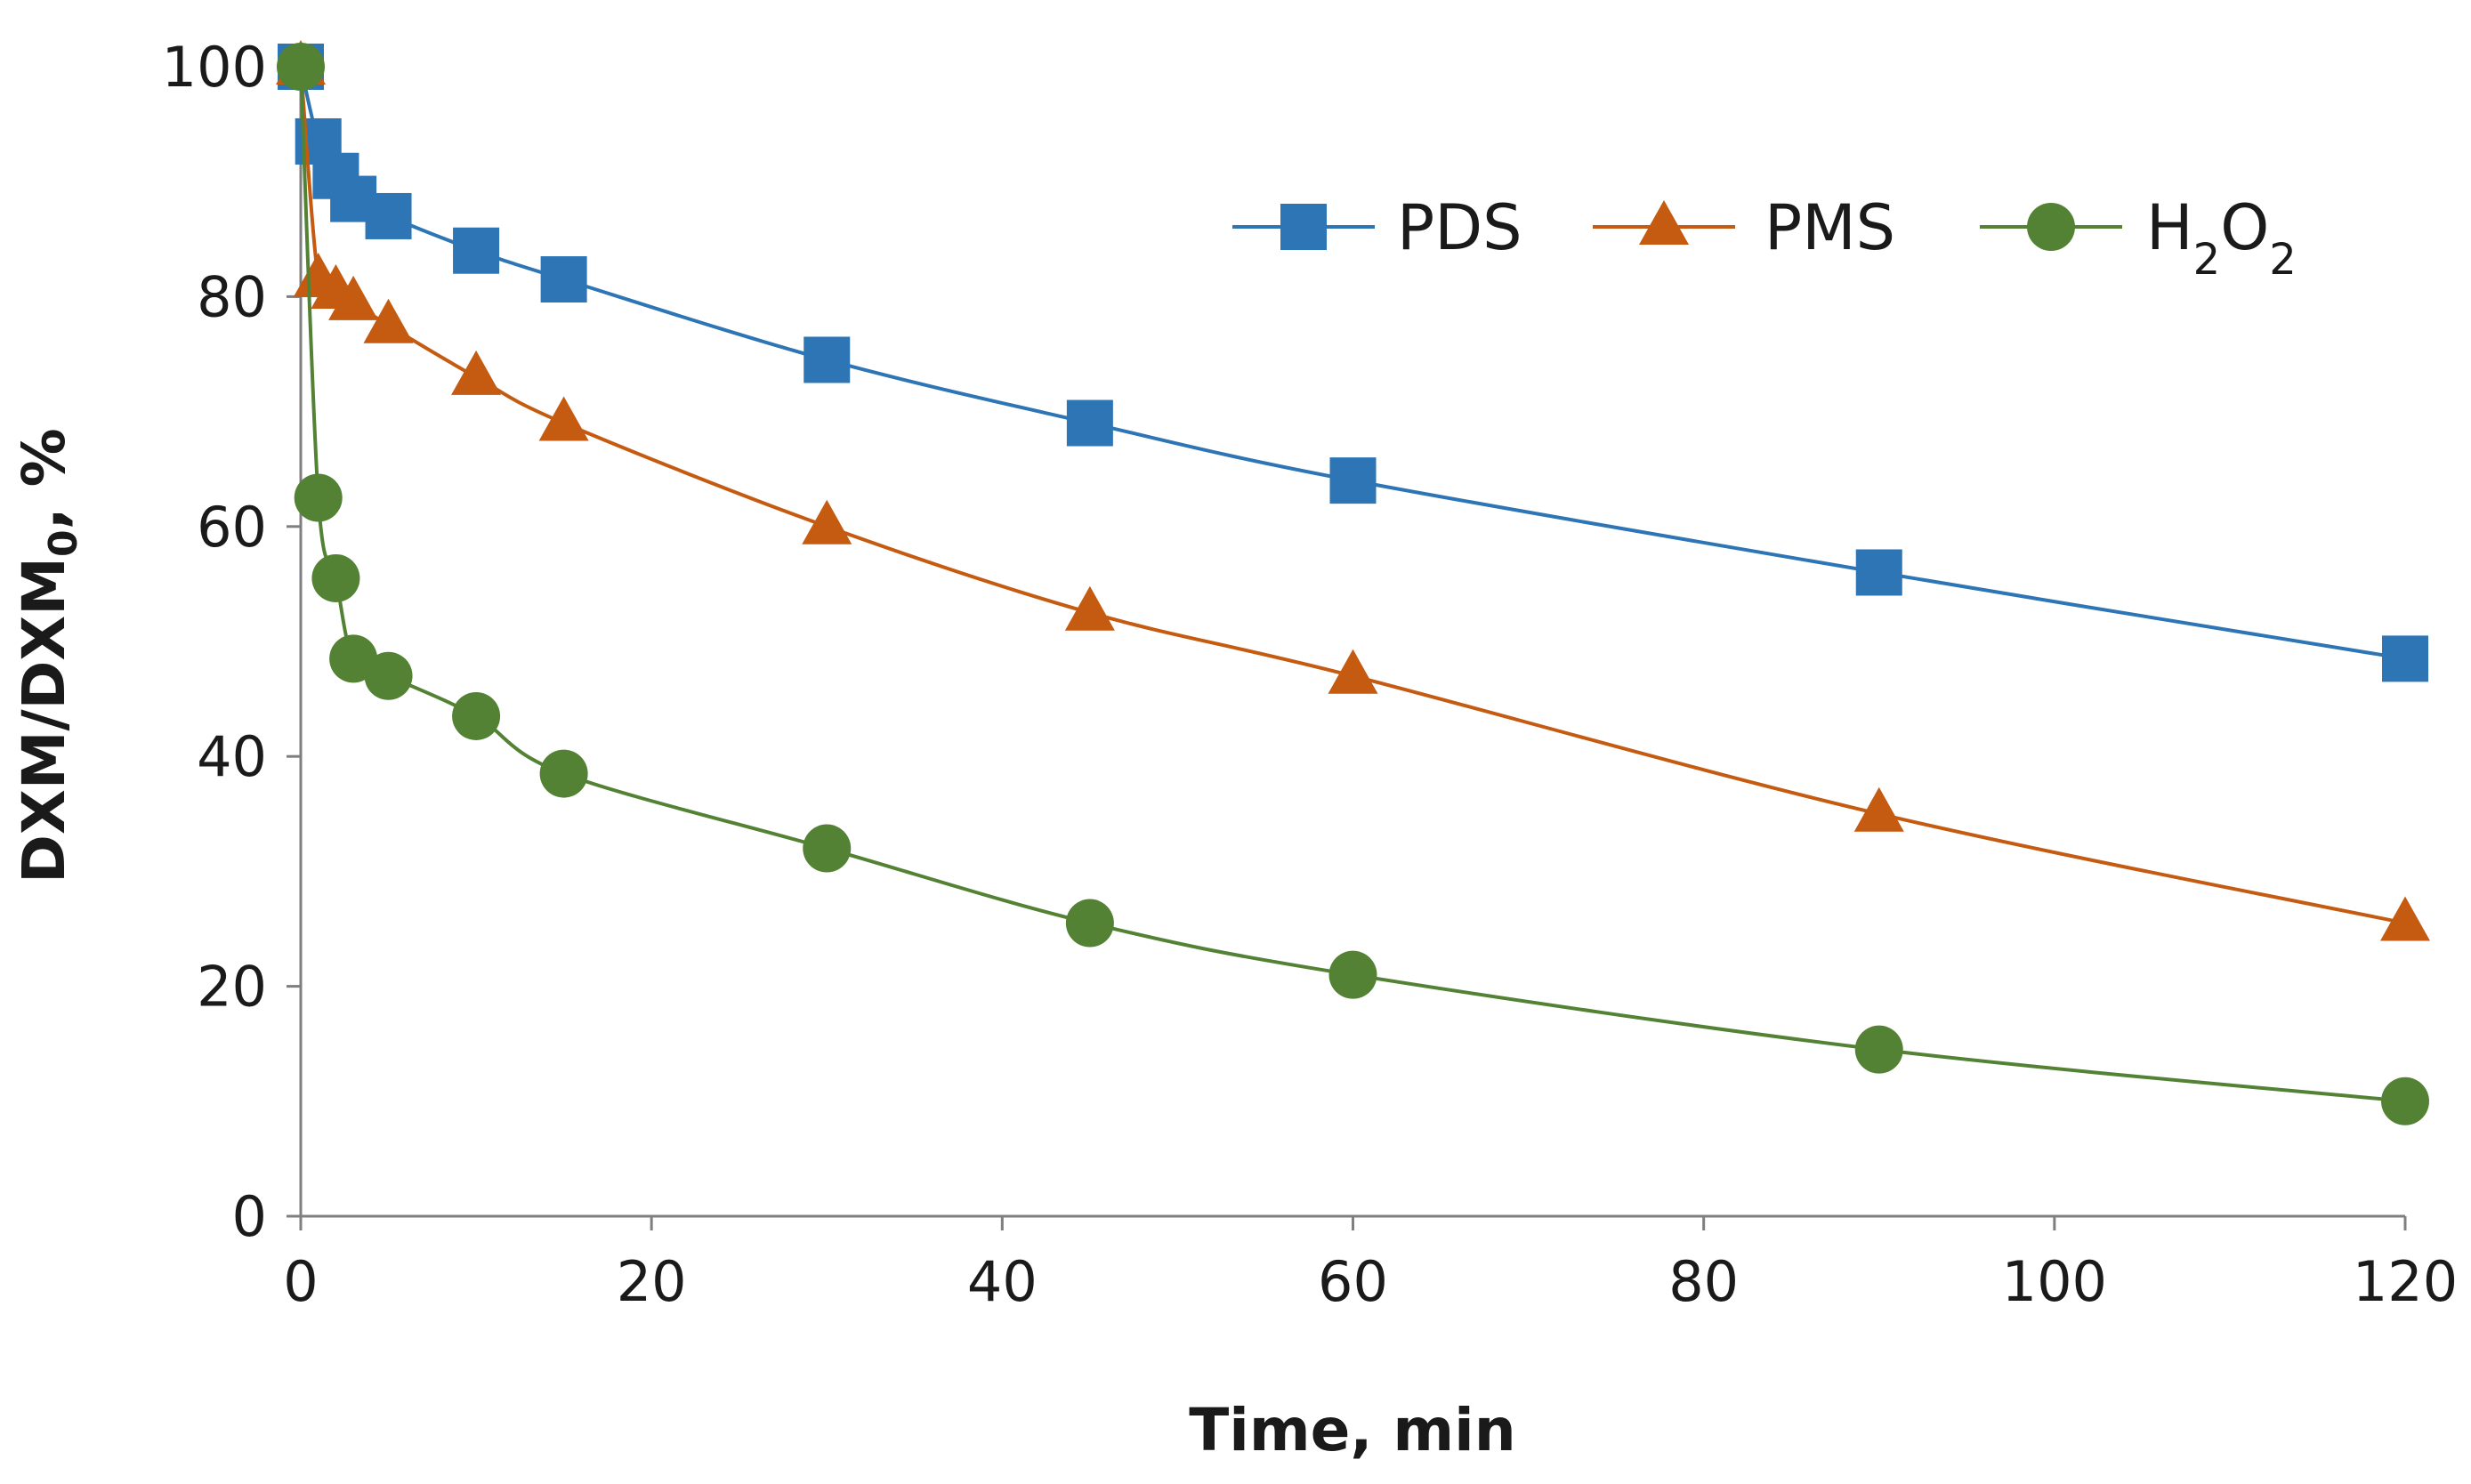 The height and width of the screenshot is (1484, 2471). What do you see at coordinates (2054, 1281) in the screenshot?
I see `x-tick-label: 100` at bounding box center [2054, 1281].